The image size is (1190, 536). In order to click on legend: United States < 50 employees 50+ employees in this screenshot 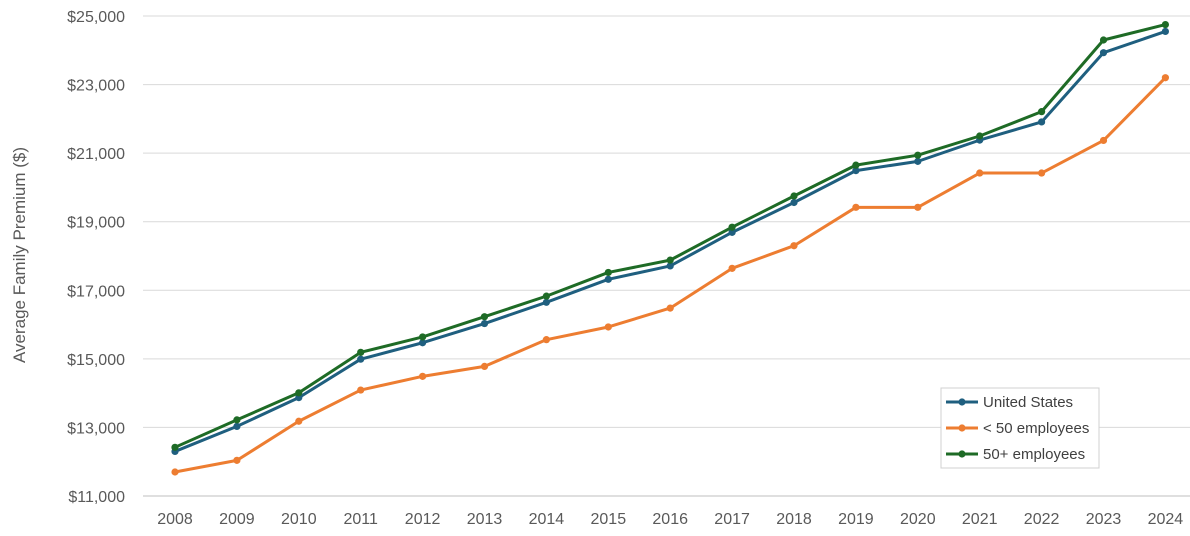, I will do `click(1020, 428)`.